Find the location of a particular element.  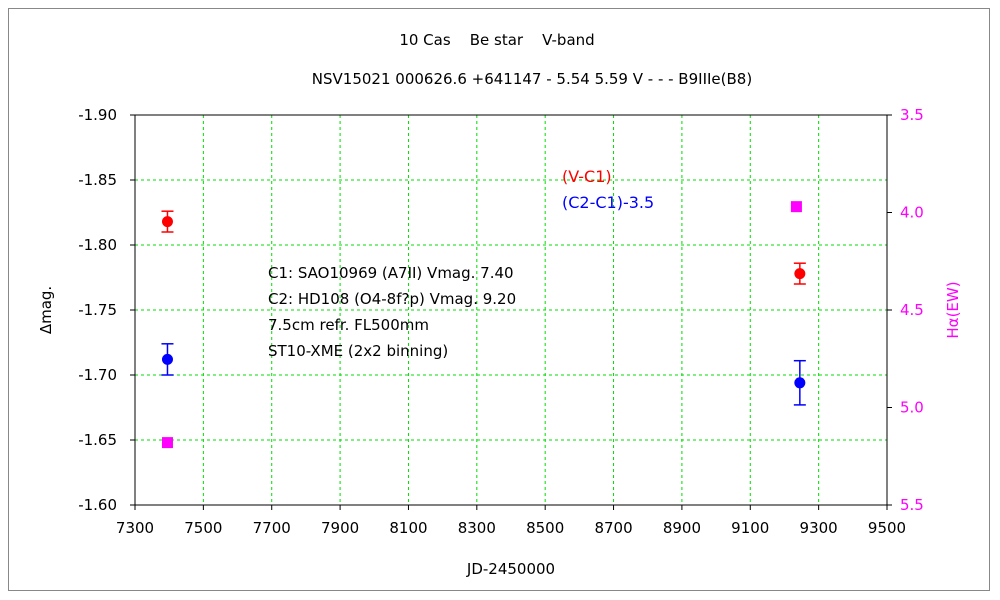

annotation-text: C1: SAO10969 (A7II) Vmag. 7.40 is located at coordinates (391, 273).